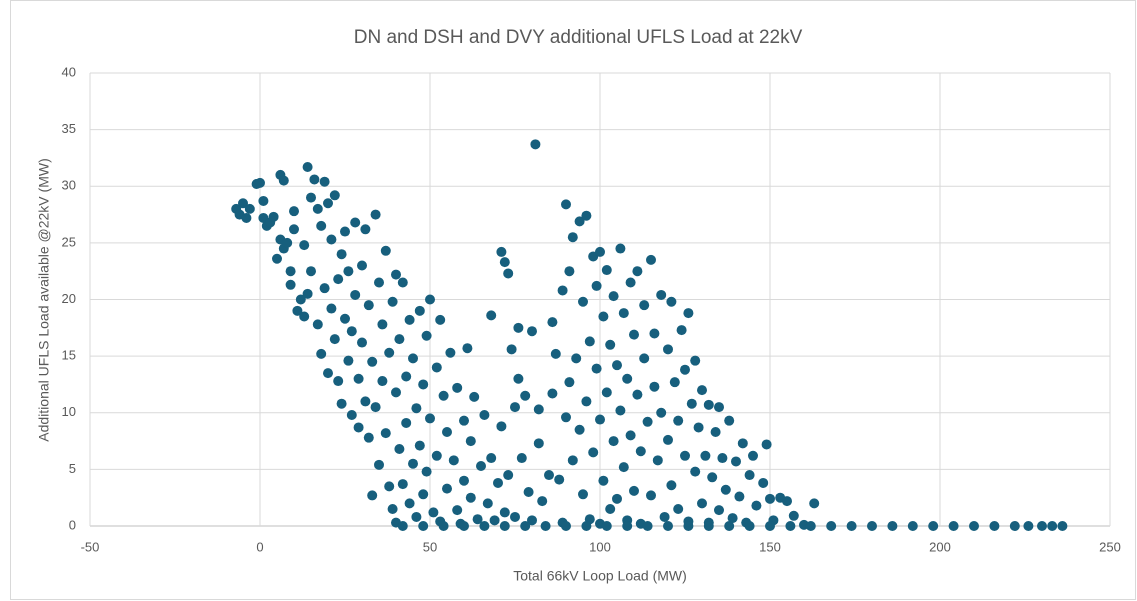  I want to click on y-tick-label: 35, so click(69, 128).